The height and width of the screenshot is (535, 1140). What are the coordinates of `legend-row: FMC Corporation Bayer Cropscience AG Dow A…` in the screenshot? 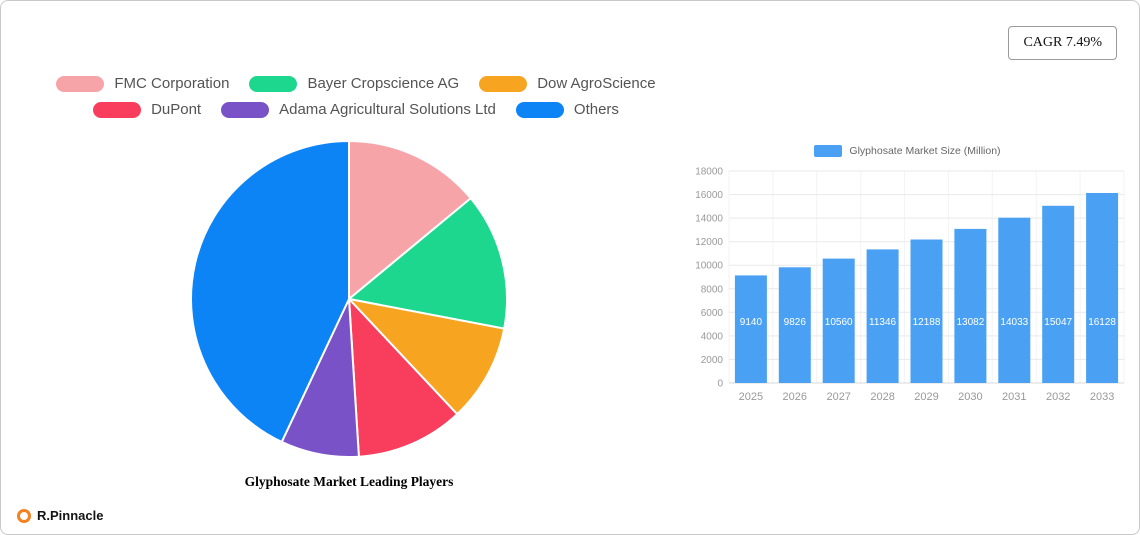 It's located at (356, 83).